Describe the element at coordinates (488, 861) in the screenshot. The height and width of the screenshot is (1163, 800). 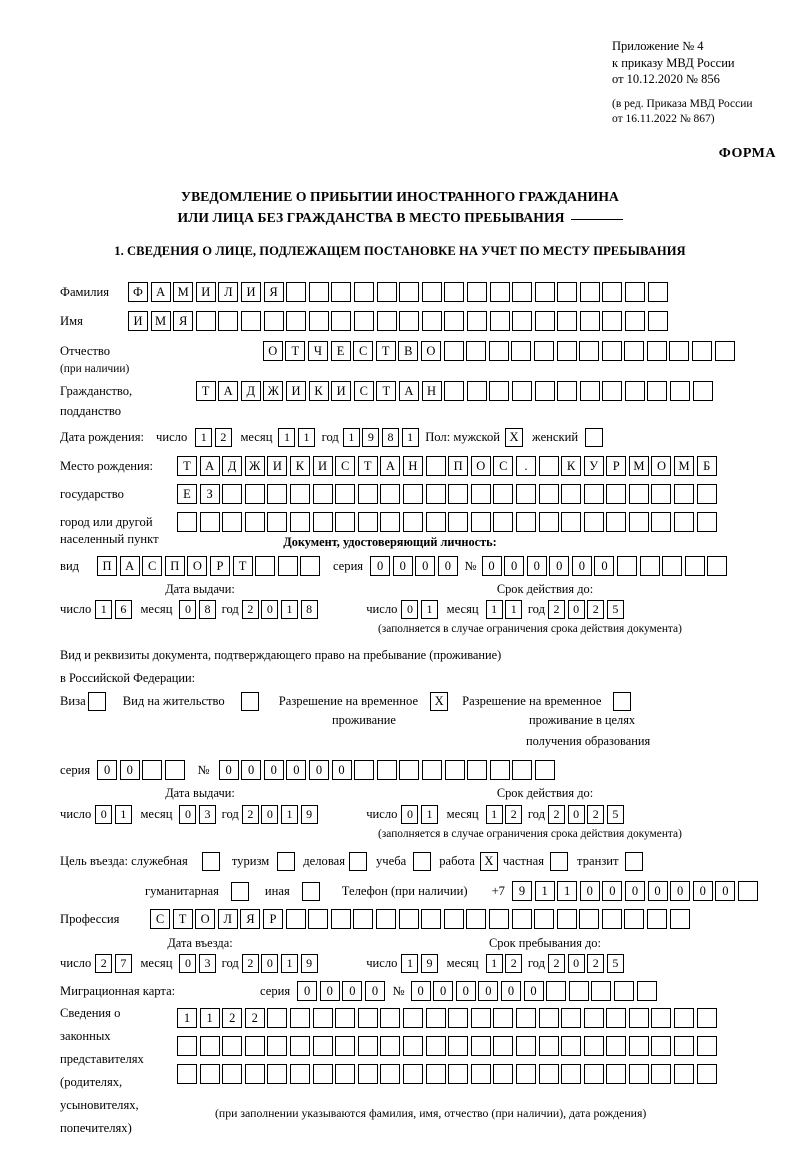
I see `purpose-work-checkbox: X` at that location.